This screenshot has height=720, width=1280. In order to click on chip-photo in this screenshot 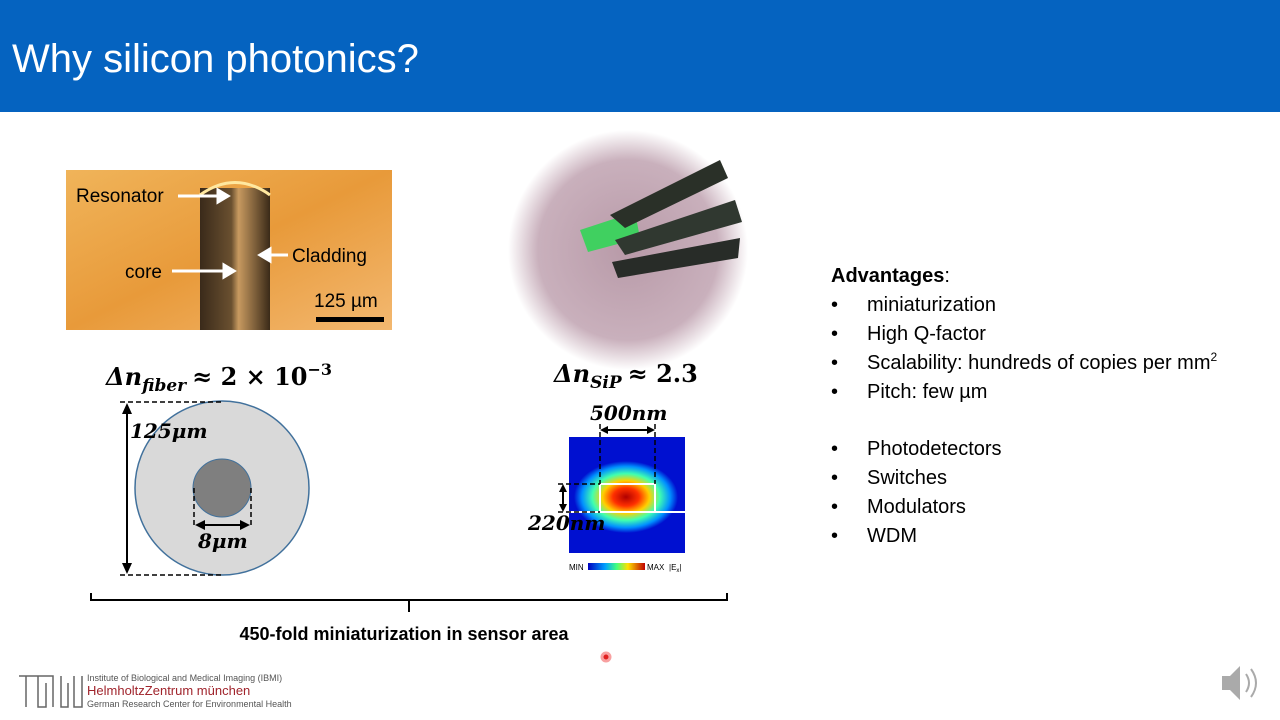, I will do `click(628, 250)`.